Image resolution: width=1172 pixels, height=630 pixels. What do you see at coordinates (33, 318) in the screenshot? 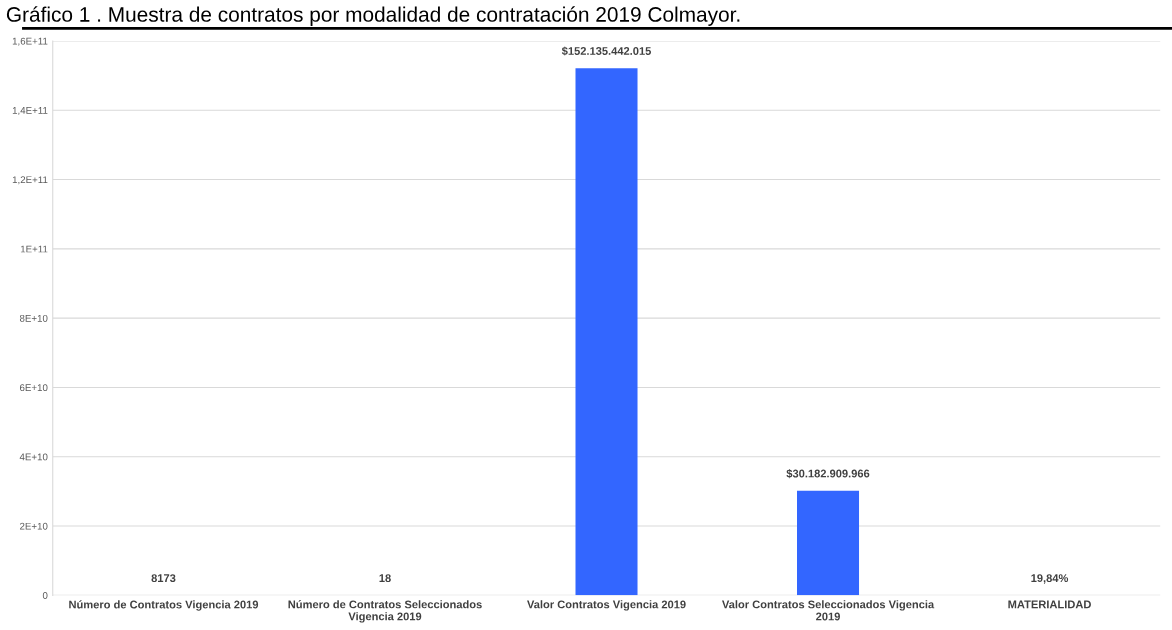
I see `y-tick-label: 8E+10` at bounding box center [33, 318].